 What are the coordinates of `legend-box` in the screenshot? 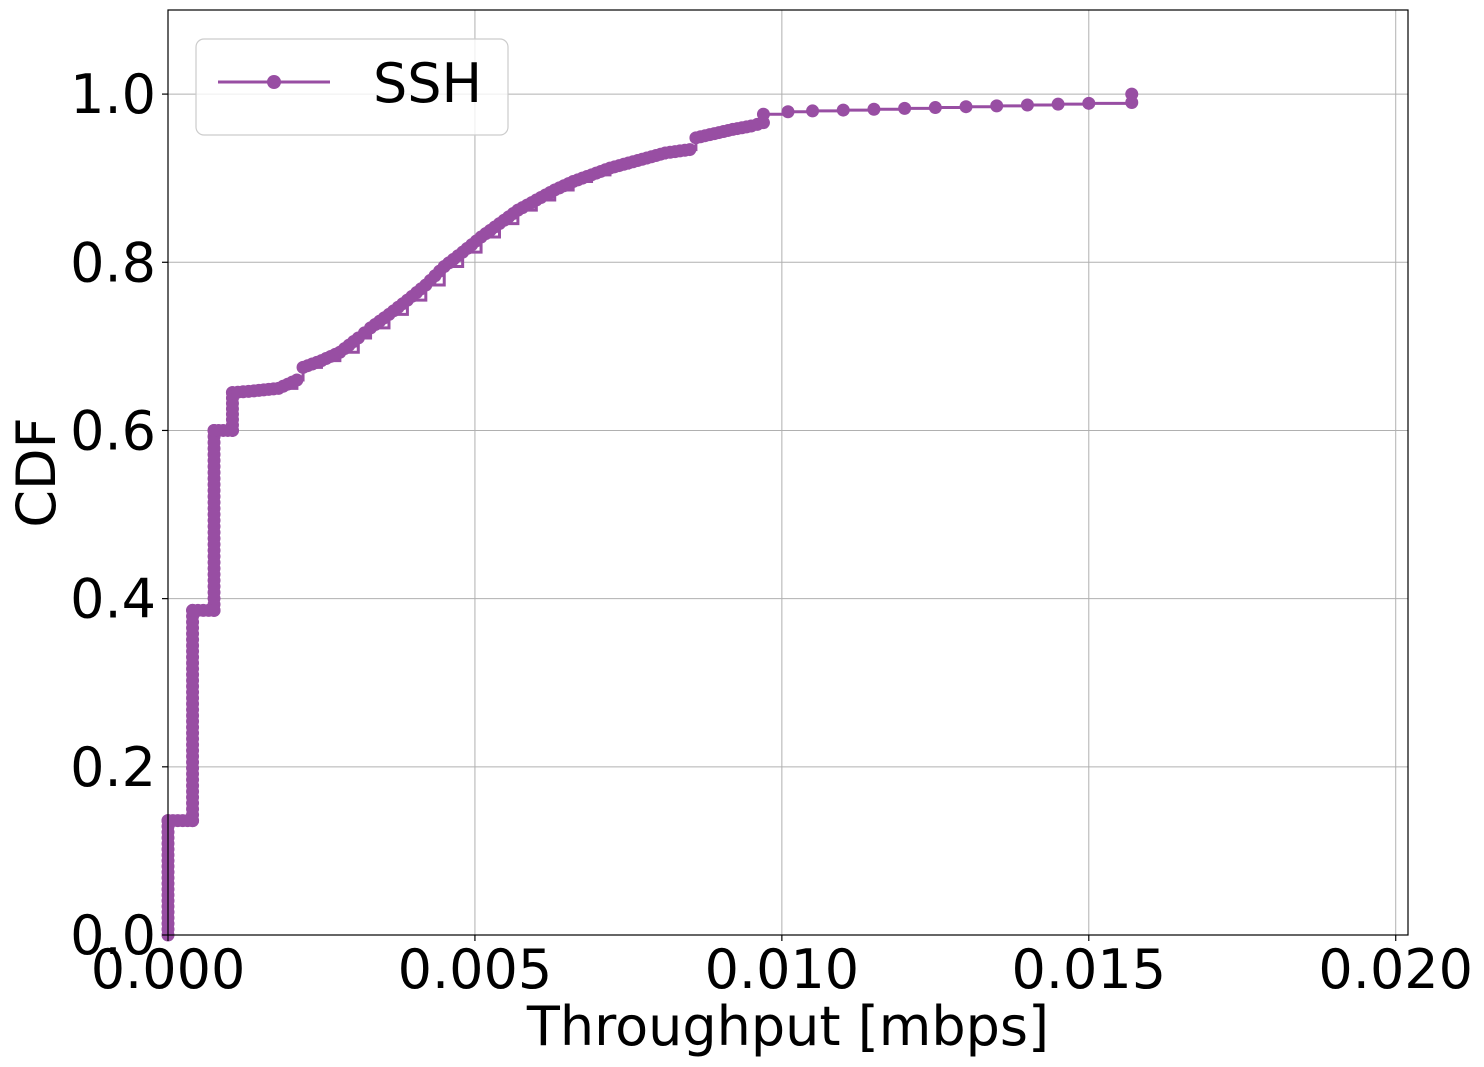 It's located at (352, 87).